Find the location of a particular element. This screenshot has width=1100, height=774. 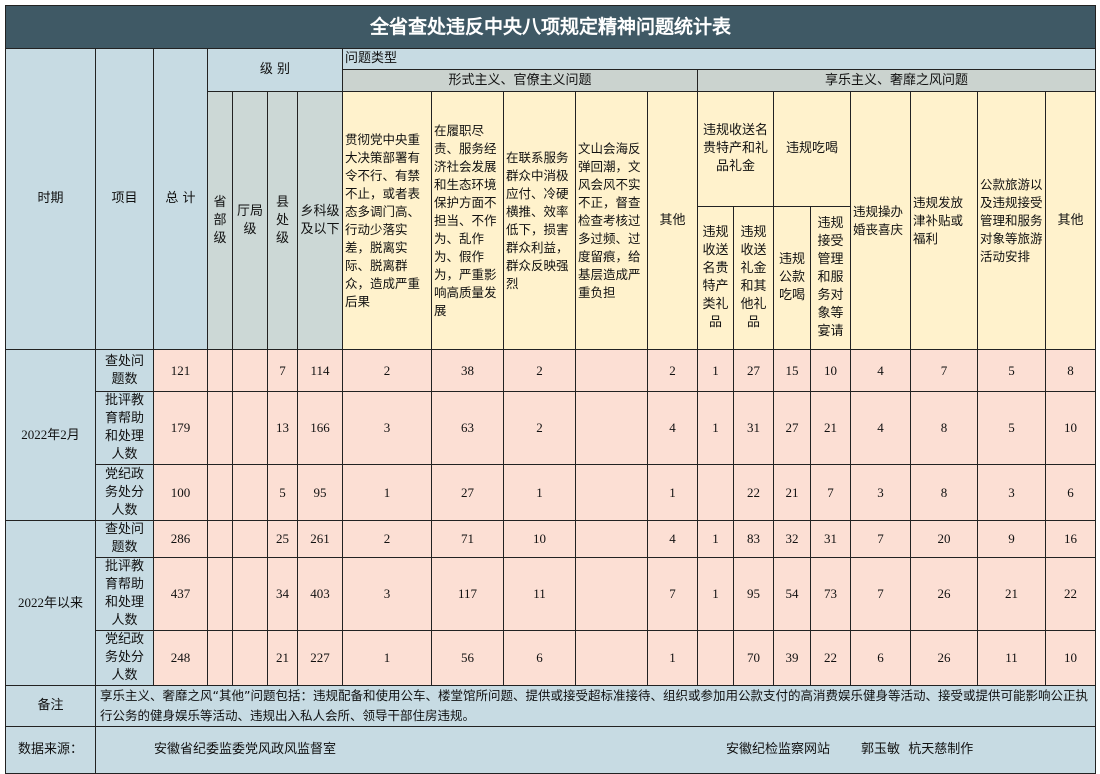

header-travel: 公款旅游以及违规接受管理和服务对象等旅游活动安排 is located at coordinates (1011, 220).